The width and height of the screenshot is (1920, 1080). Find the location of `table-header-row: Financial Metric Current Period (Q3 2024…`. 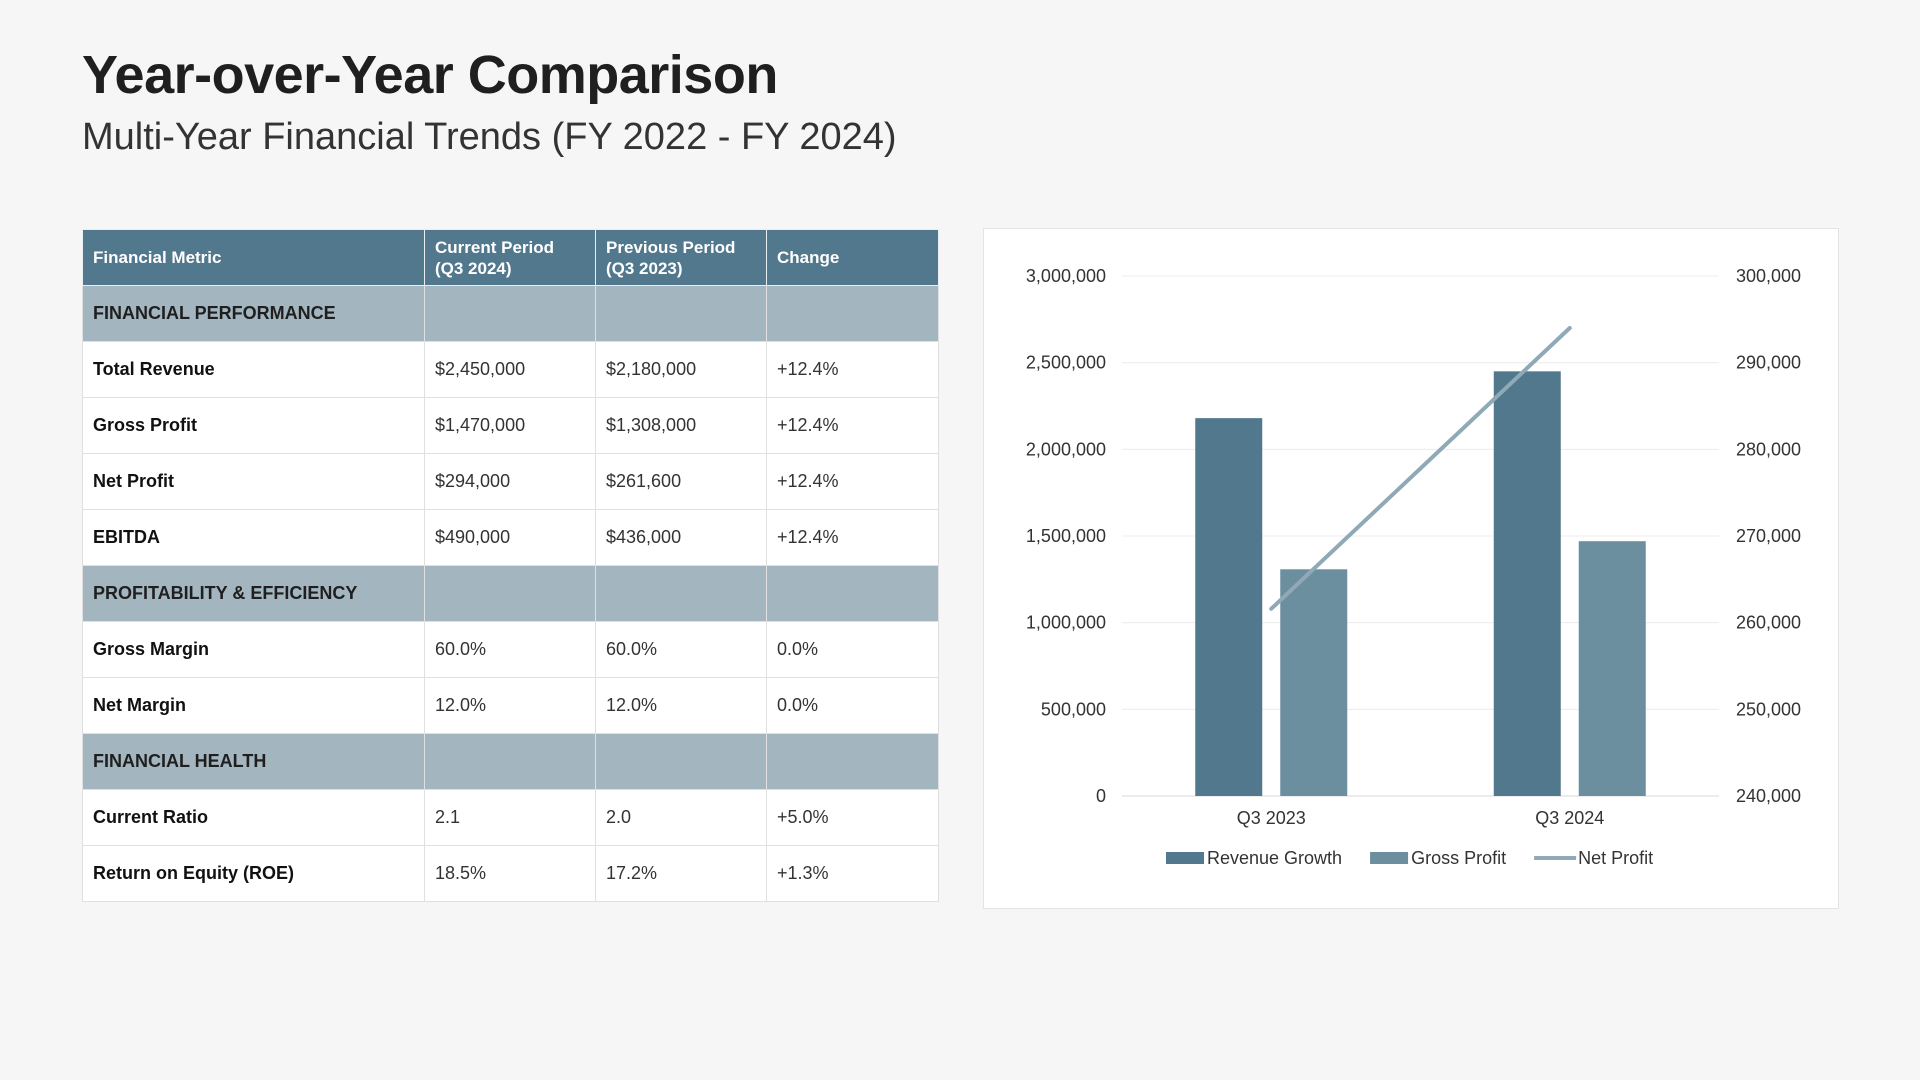

table-header-row: Financial Metric Current Period (Q3 2024… is located at coordinates (510, 257).